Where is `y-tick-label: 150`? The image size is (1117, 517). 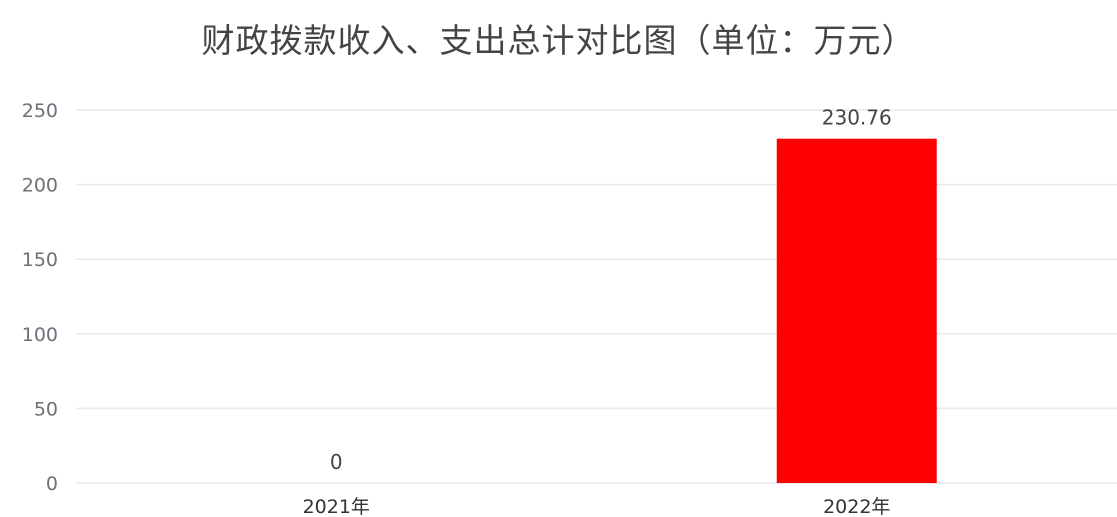 y-tick-label: 150 is located at coordinates (40, 260).